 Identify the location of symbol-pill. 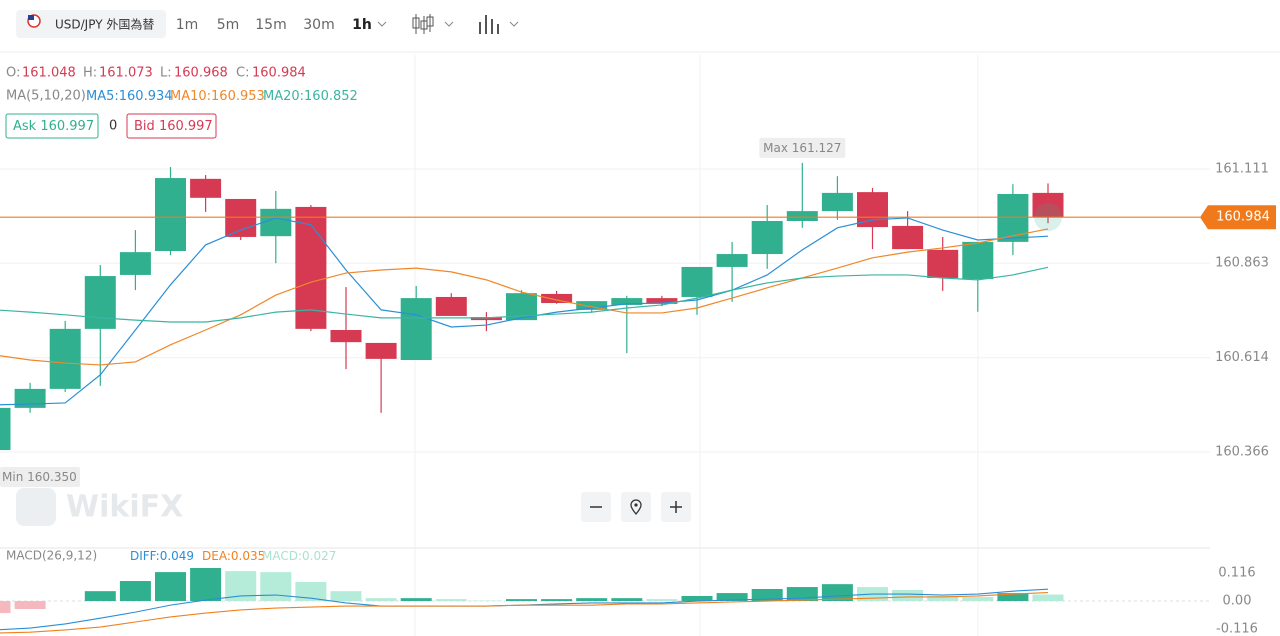
(91, 24).